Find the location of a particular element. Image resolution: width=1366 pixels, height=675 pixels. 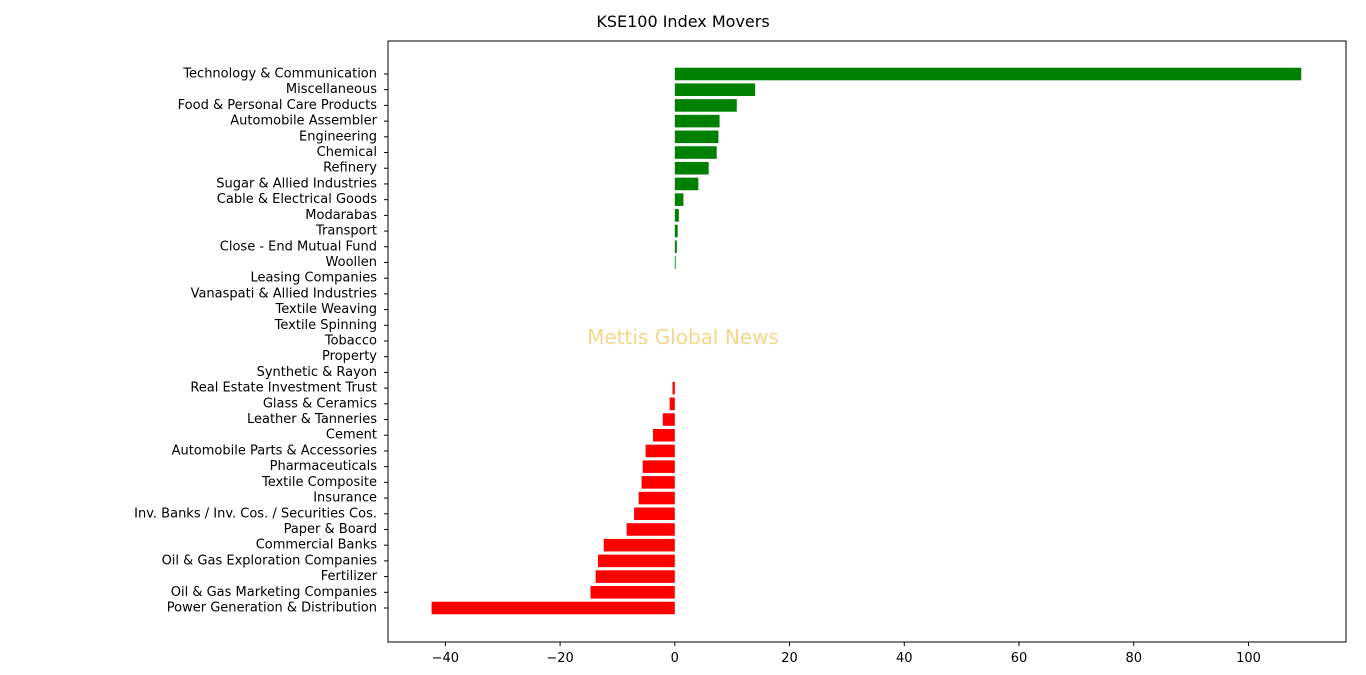

x-tick-label: −20 is located at coordinates (559, 658).